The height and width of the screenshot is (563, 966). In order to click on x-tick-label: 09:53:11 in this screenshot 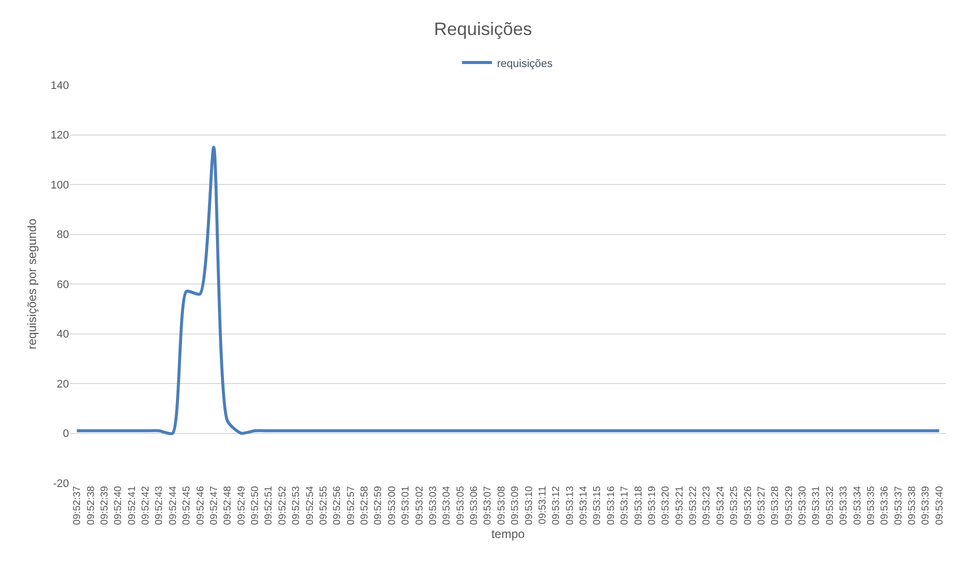, I will do `click(542, 505)`.